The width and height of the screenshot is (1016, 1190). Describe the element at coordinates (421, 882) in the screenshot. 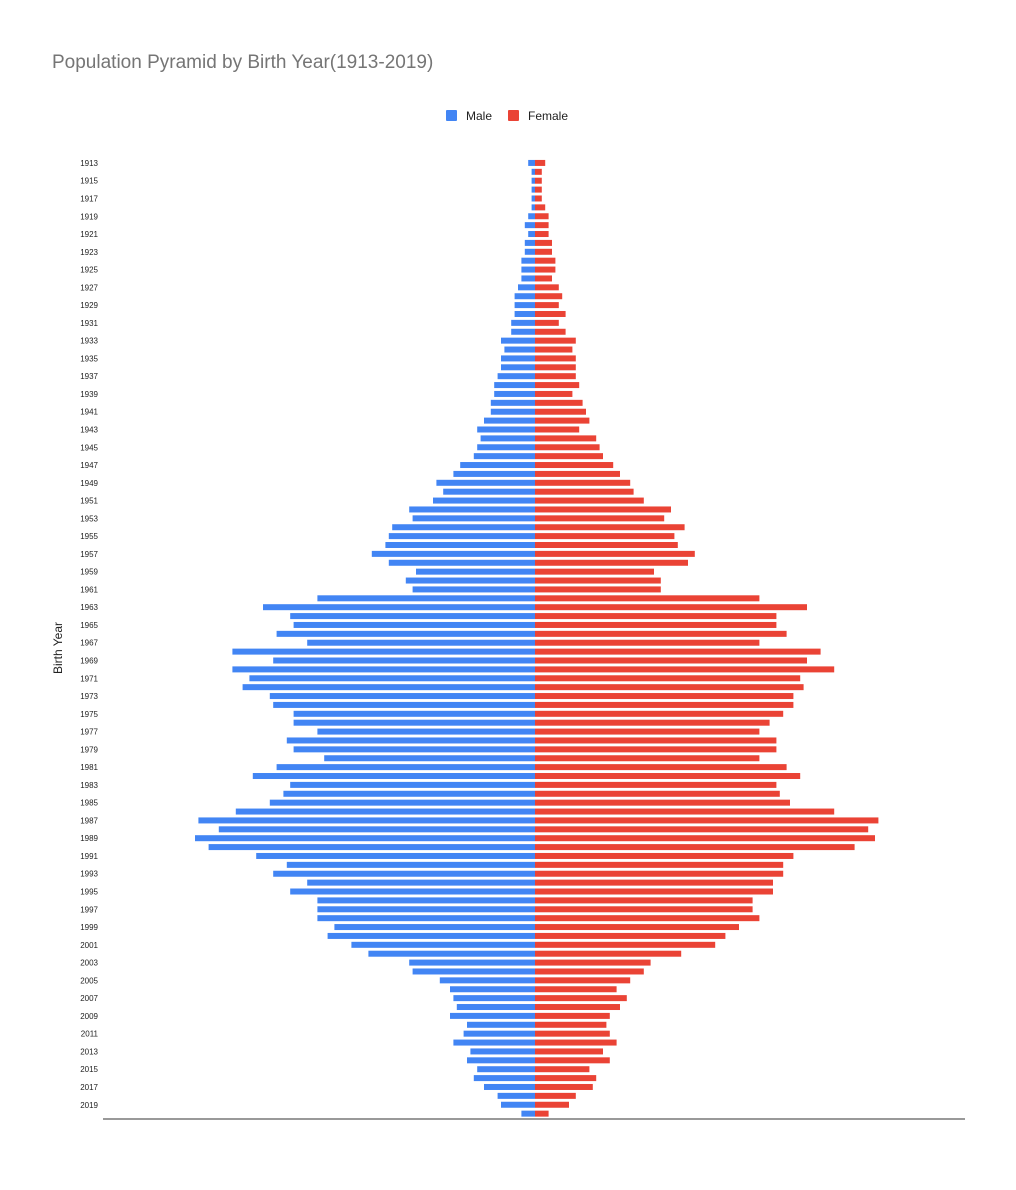

I see `bar-male-1994` at that location.